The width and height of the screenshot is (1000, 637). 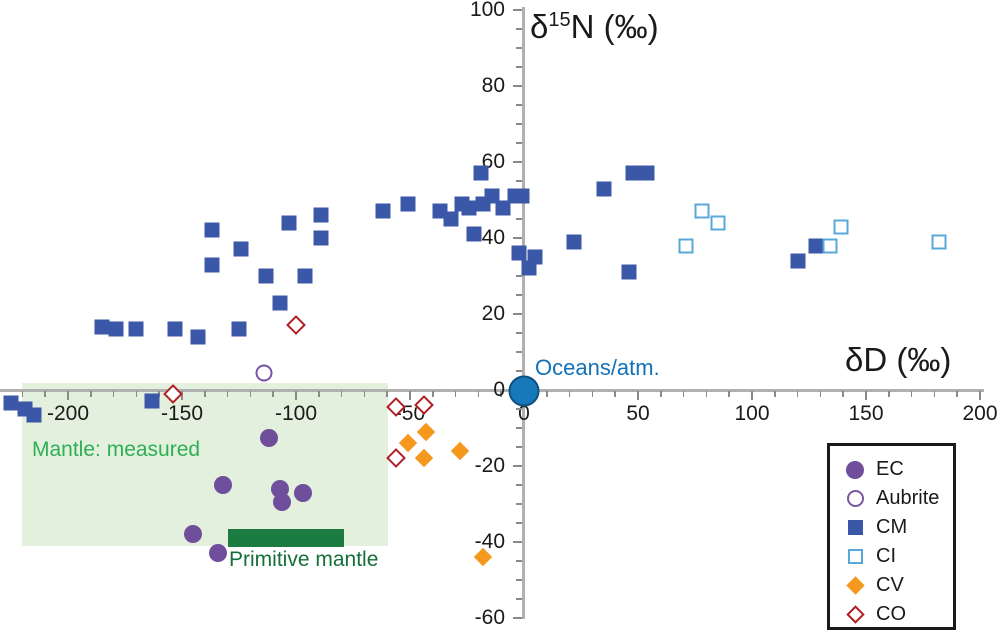 What do you see at coordinates (304, 559) in the screenshot?
I see `primitive-mantle-label: Primitive mantle` at bounding box center [304, 559].